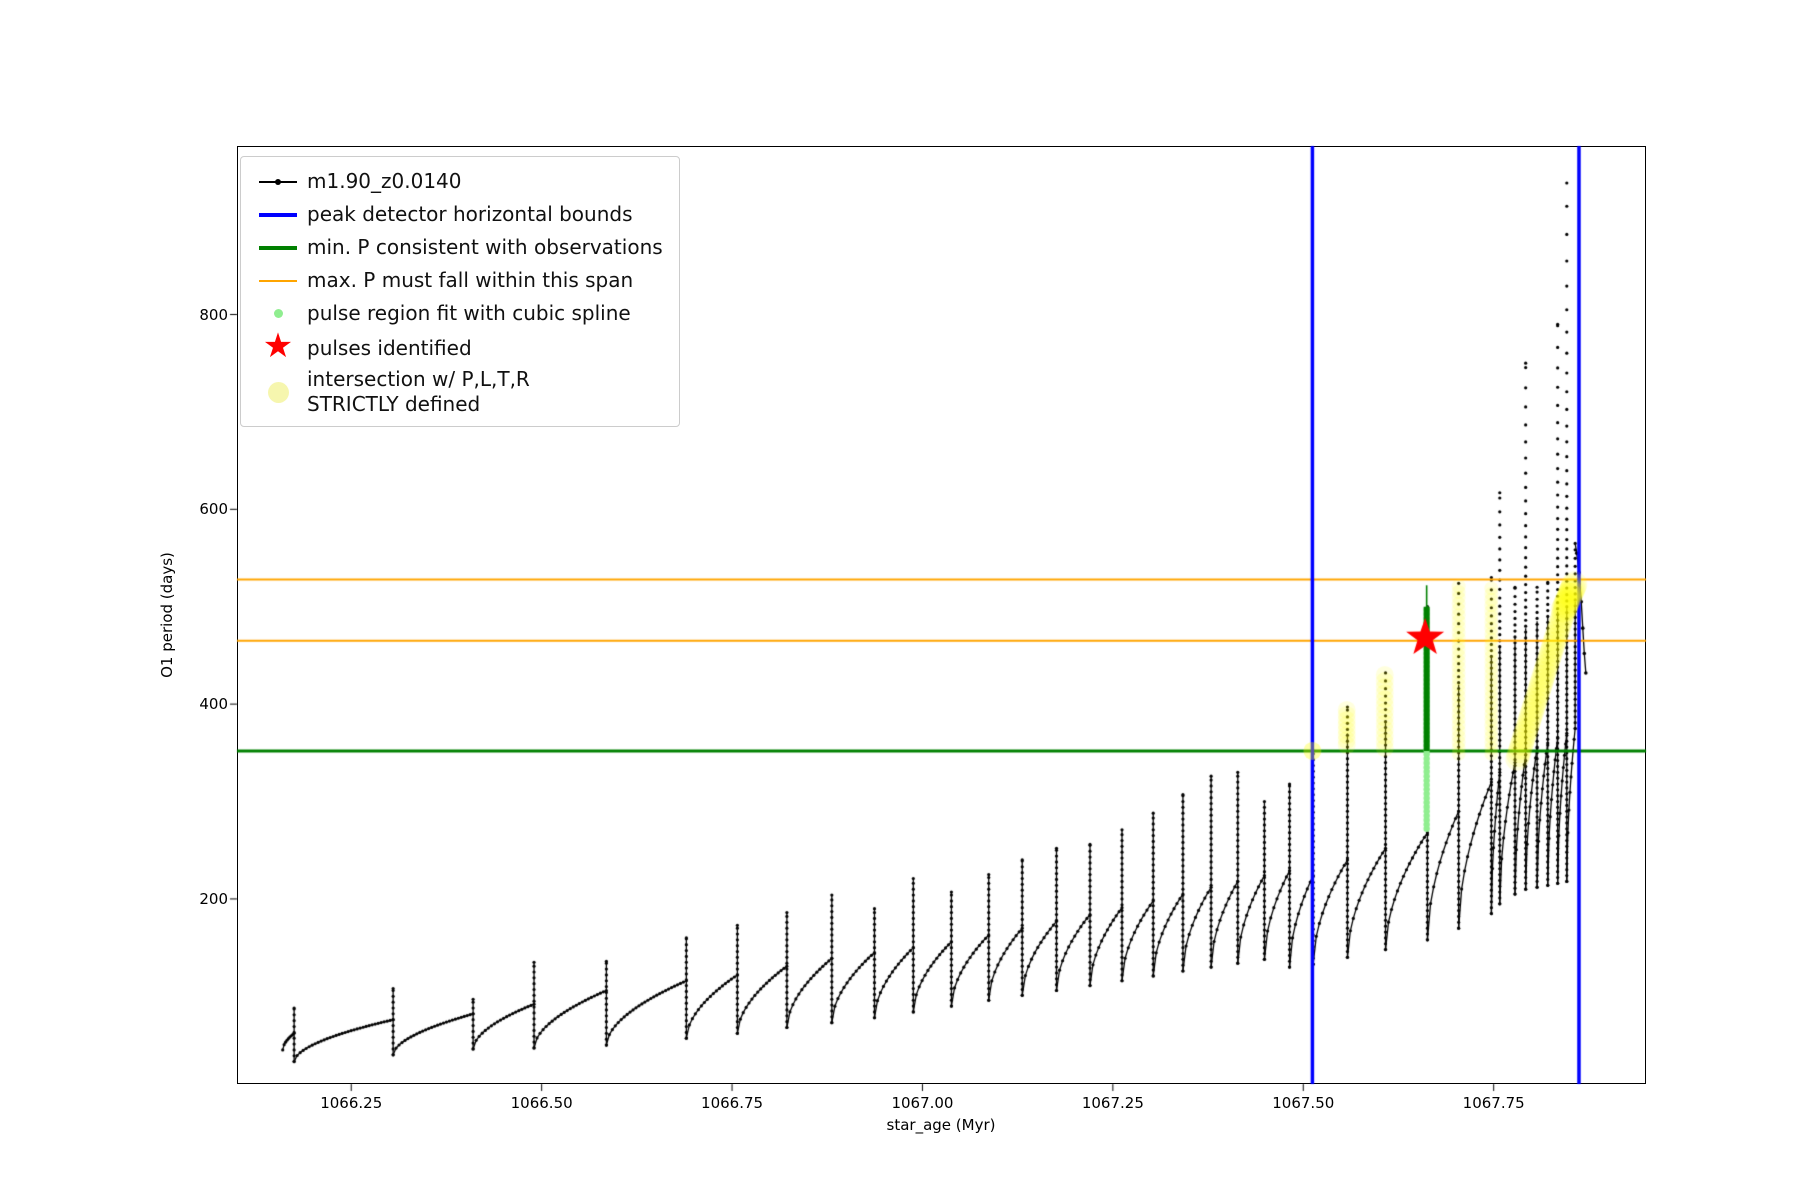 The width and height of the screenshot is (1800, 1200). What do you see at coordinates (167, 615) in the screenshot?
I see `y-axis-label: O1 period (days)` at bounding box center [167, 615].